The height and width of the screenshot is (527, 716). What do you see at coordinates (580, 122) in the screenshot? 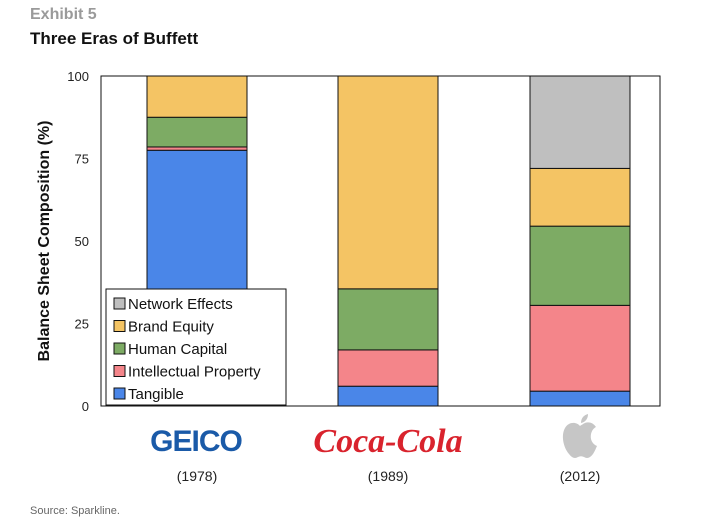
I see `bar-segment-network-effects` at bounding box center [580, 122].